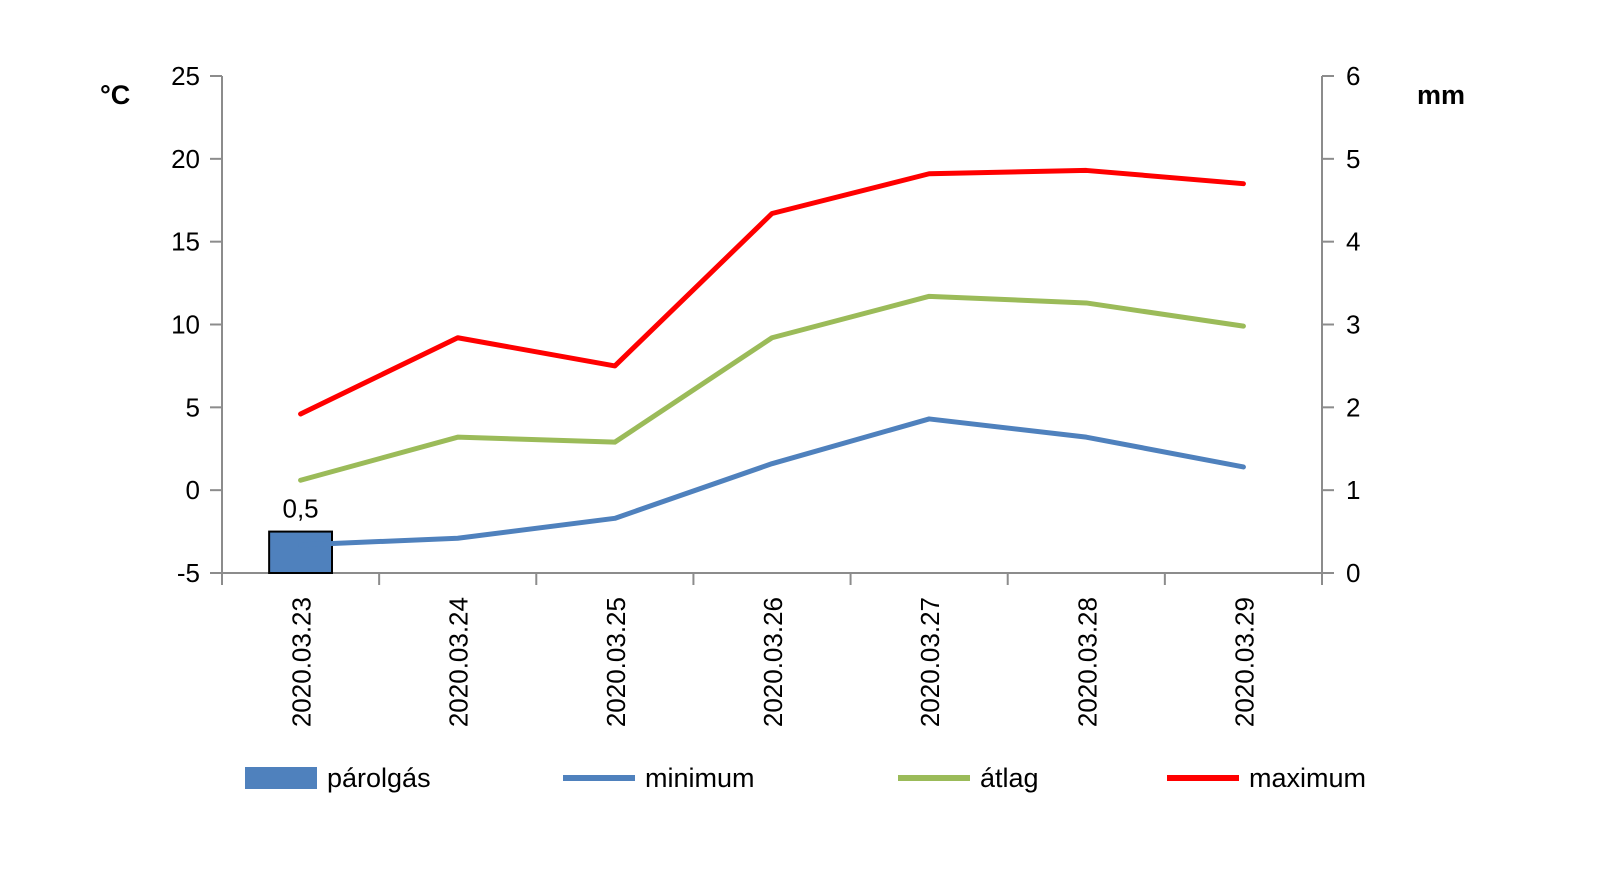 Image resolution: width=1600 pixels, height=893 pixels. I want to click on right-tick-label: 0, so click(1353, 573).